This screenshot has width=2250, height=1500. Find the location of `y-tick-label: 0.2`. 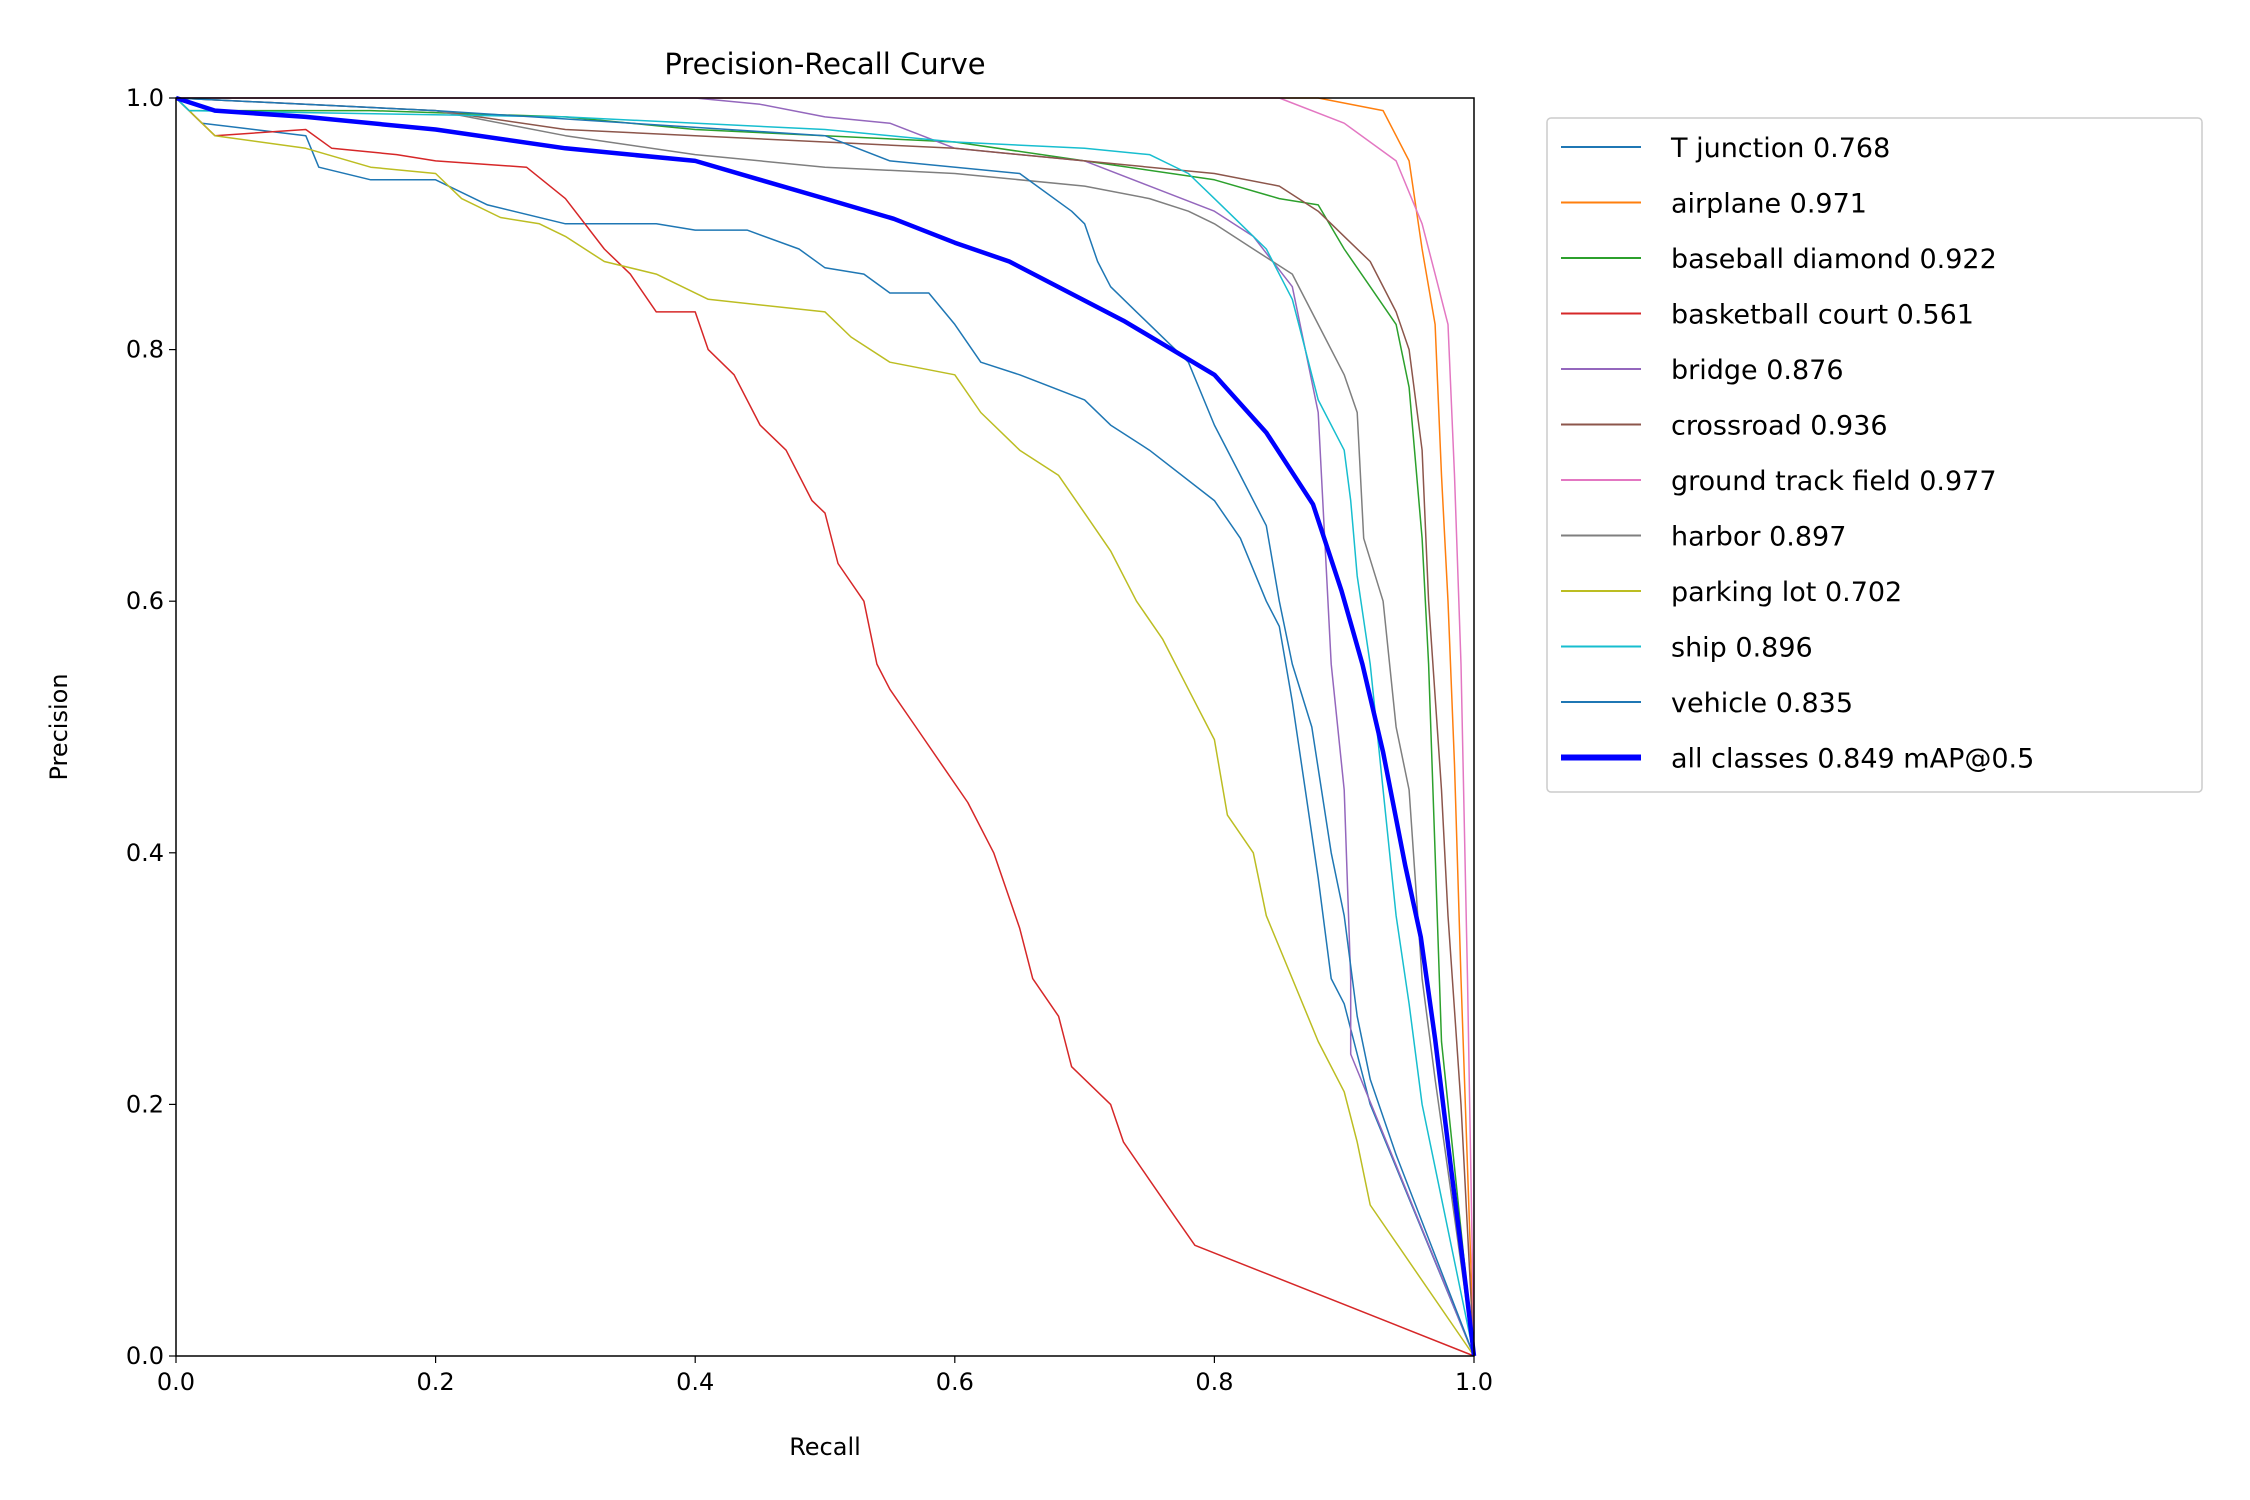

y-tick-label: 0.2 is located at coordinates (145, 1104).